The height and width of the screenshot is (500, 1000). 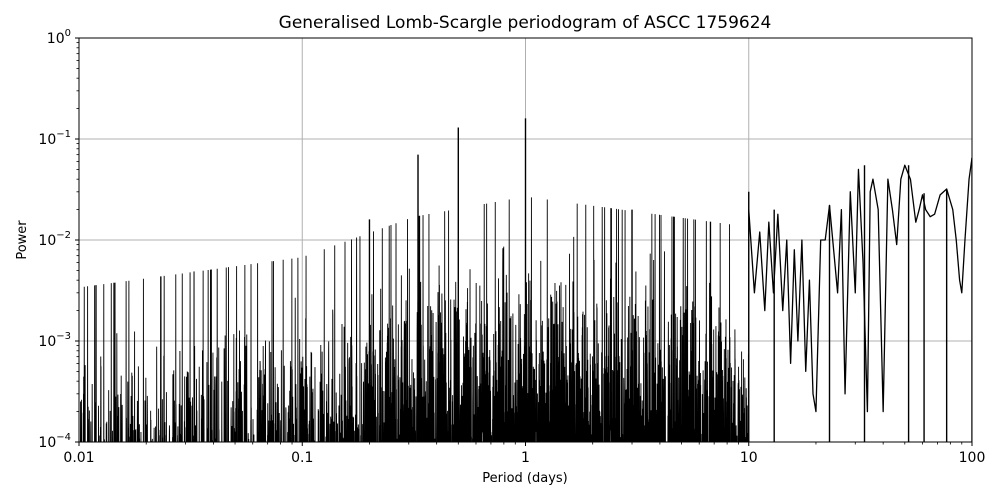 I want to click on x-axis-ticks: 0.01 0.1 1 10 100, so click(x=524, y=454).